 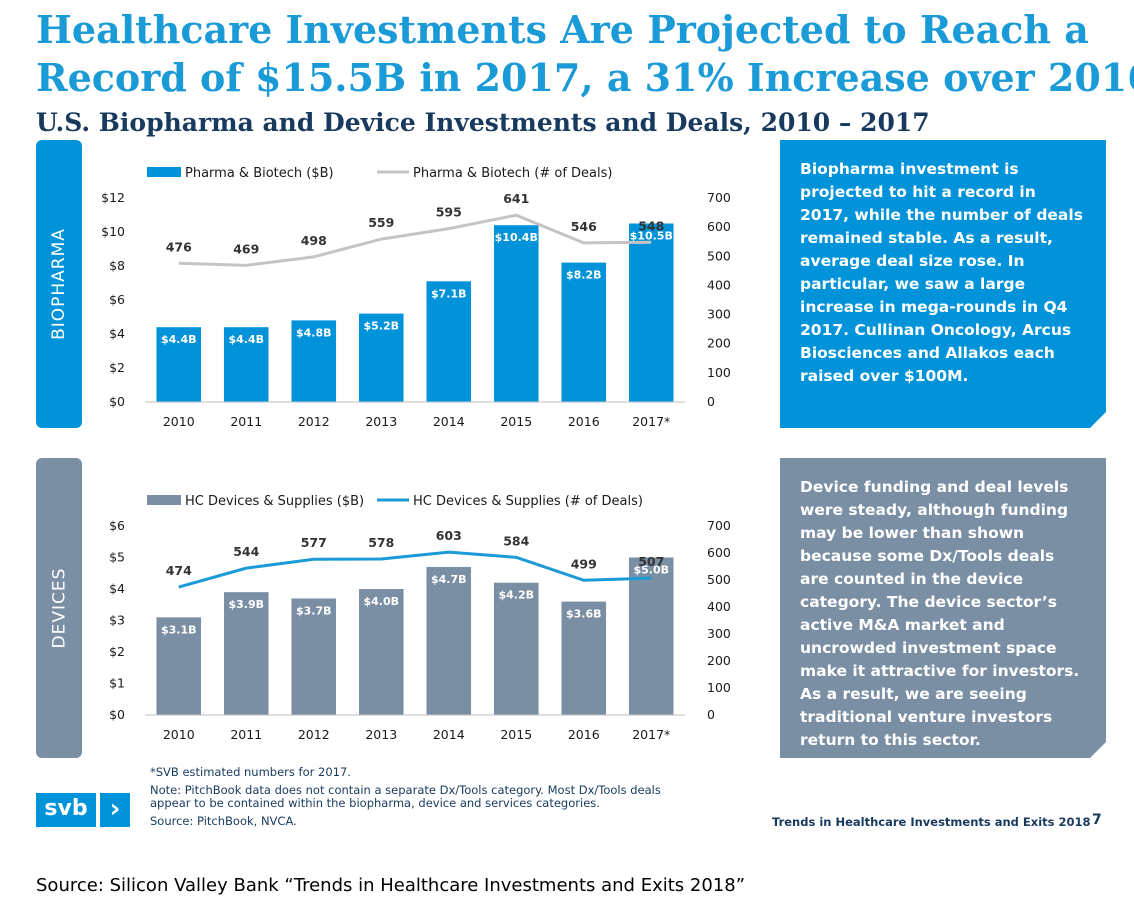 What do you see at coordinates (381, 222) in the screenshot?
I see `biopharma-deals-label: 559` at bounding box center [381, 222].